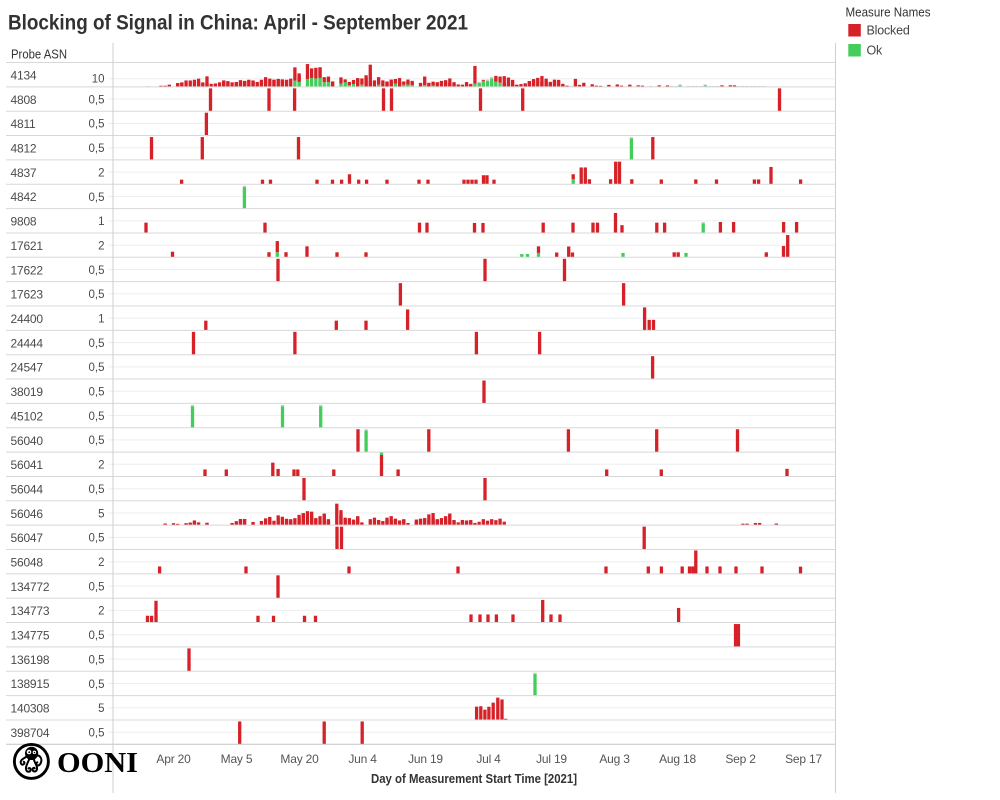 This screenshot has height=800, width=1000. What do you see at coordinates (30, 587) in the screenshot?
I see `svg-text: 134772` at bounding box center [30, 587].